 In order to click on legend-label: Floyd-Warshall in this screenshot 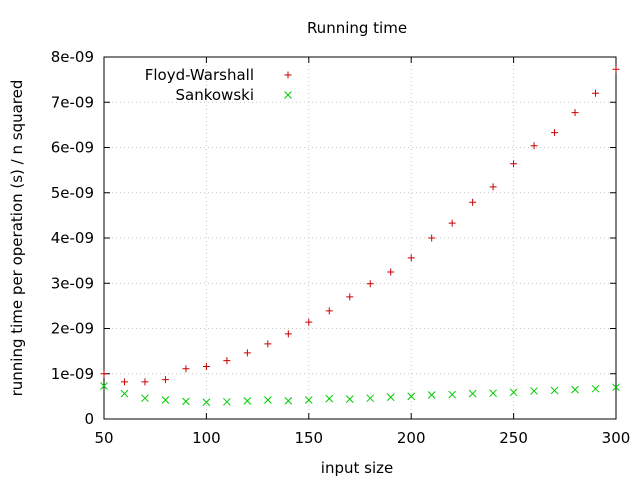, I will do `click(199, 75)`.